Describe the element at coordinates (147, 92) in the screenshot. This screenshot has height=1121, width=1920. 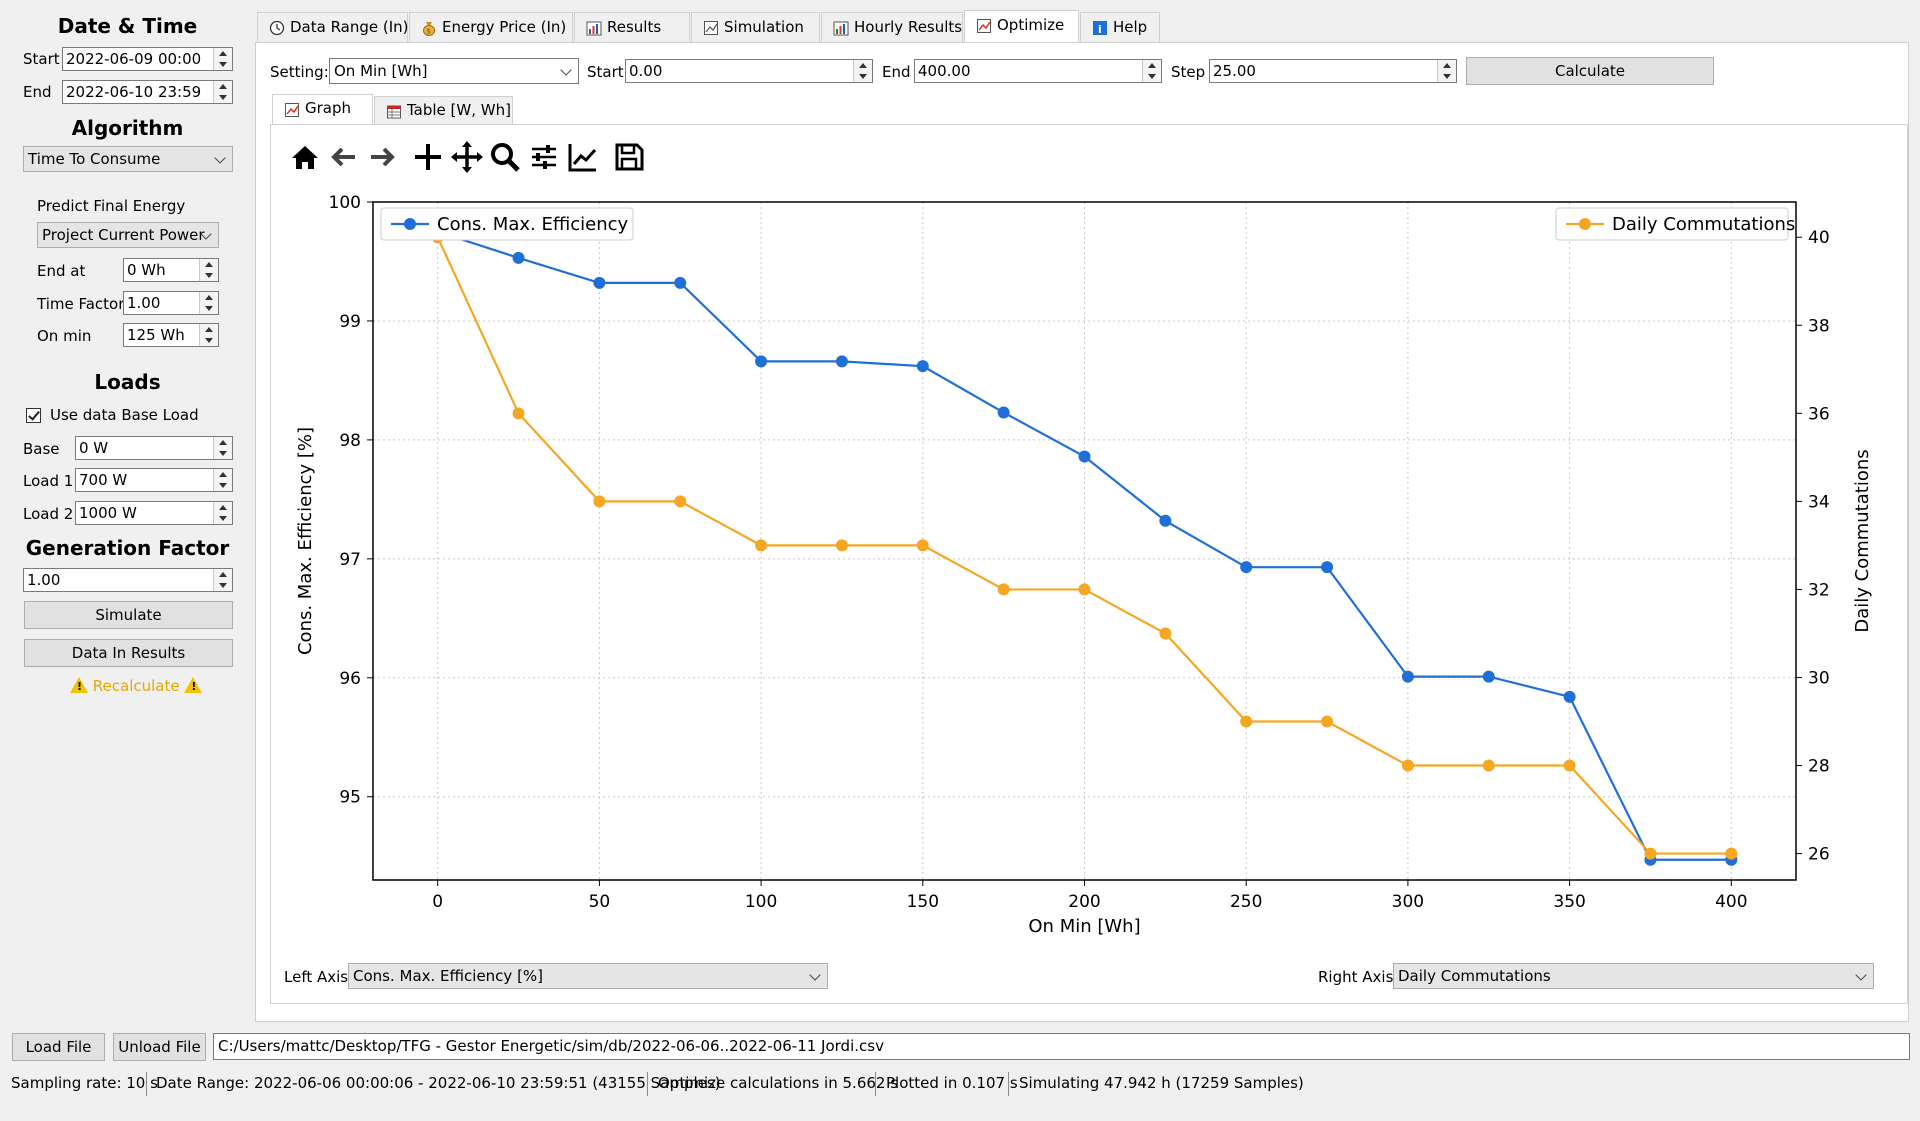
I see `end-datetime-input: 2022-06-10 23:59` at that location.